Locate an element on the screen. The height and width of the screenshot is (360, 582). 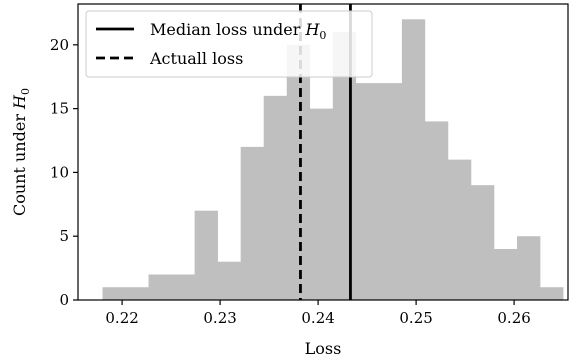
legend: Median loss under H0 Actuall loss is located at coordinates (229, 44).